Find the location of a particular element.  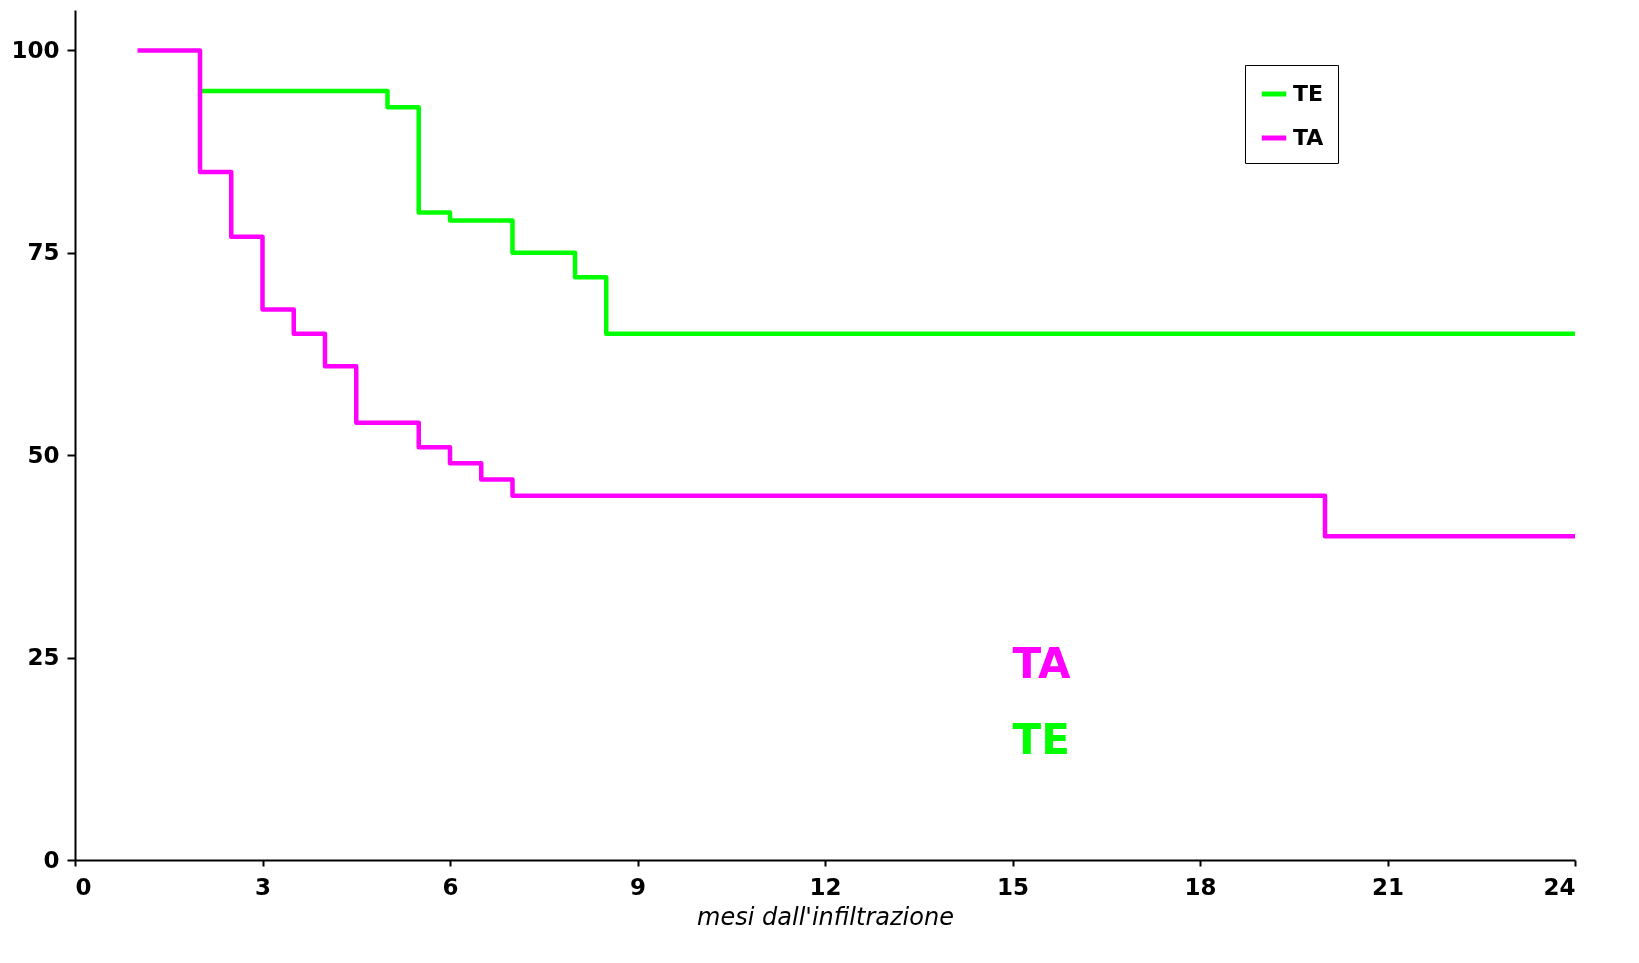

x-tick-label: 6 is located at coordinates (450, 886).